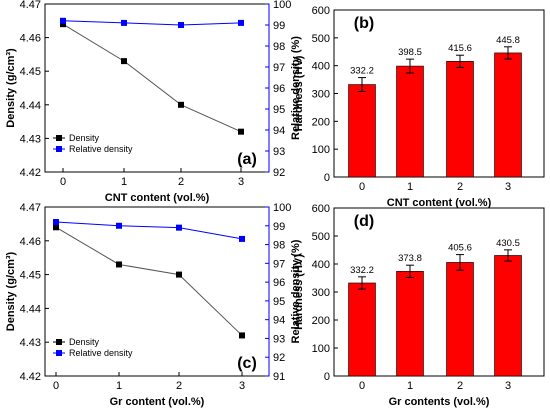 This screenshot has height=414, width=550. I want to click on y-tick-label-right: 96, so click(279, 283).